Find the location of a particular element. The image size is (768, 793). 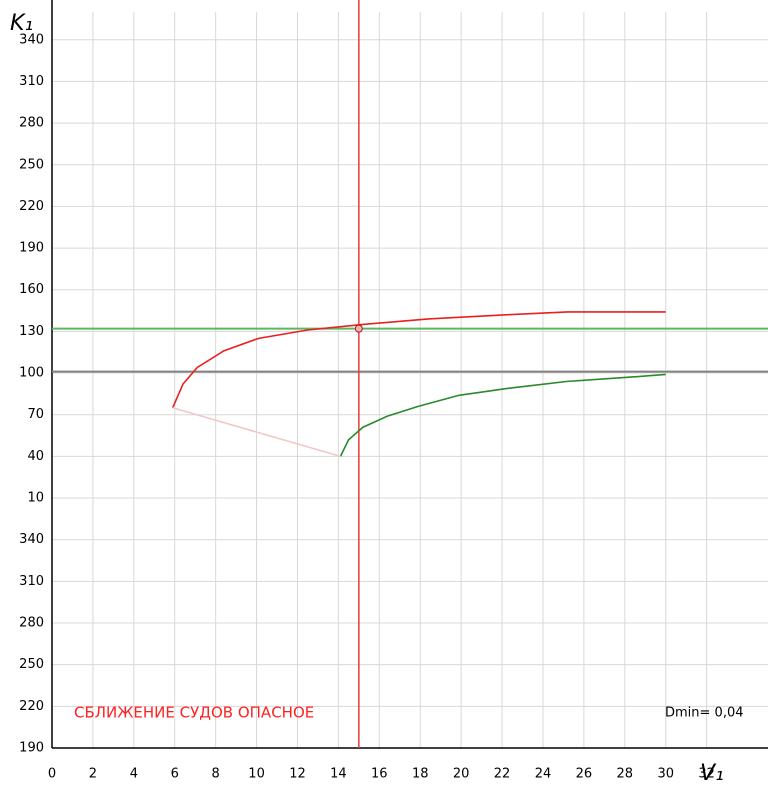

x-tick-label: 16 is located at coordinates (379, 774).